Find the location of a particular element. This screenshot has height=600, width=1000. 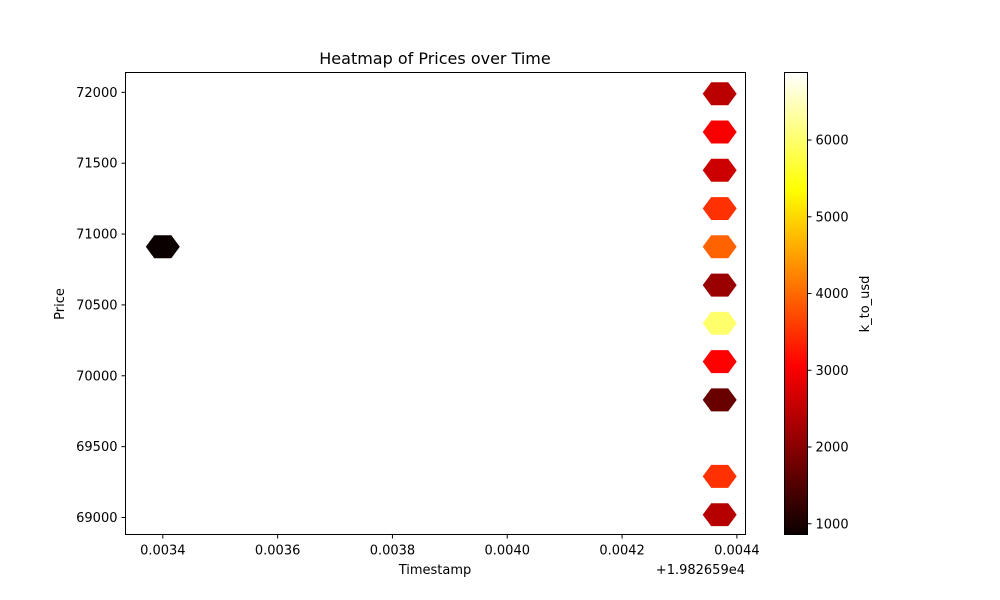

y-tick-label: 71500 is located at coordinates (96, 164).